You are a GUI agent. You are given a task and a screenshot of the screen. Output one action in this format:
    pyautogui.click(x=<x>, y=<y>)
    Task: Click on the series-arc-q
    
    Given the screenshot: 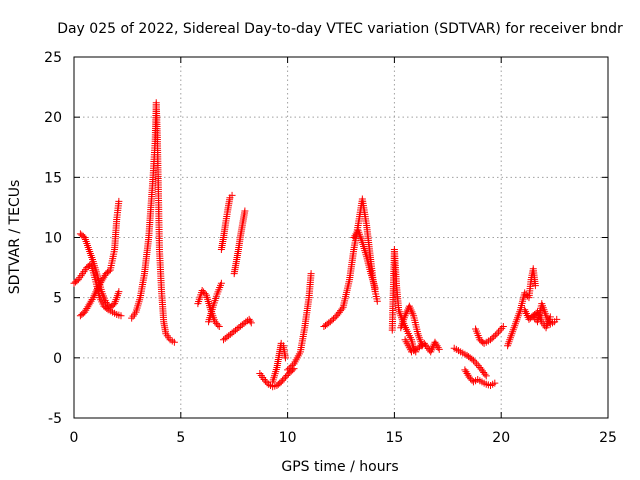 What is the action you would take?
    pyautogui.click(x=422, y=346)
    